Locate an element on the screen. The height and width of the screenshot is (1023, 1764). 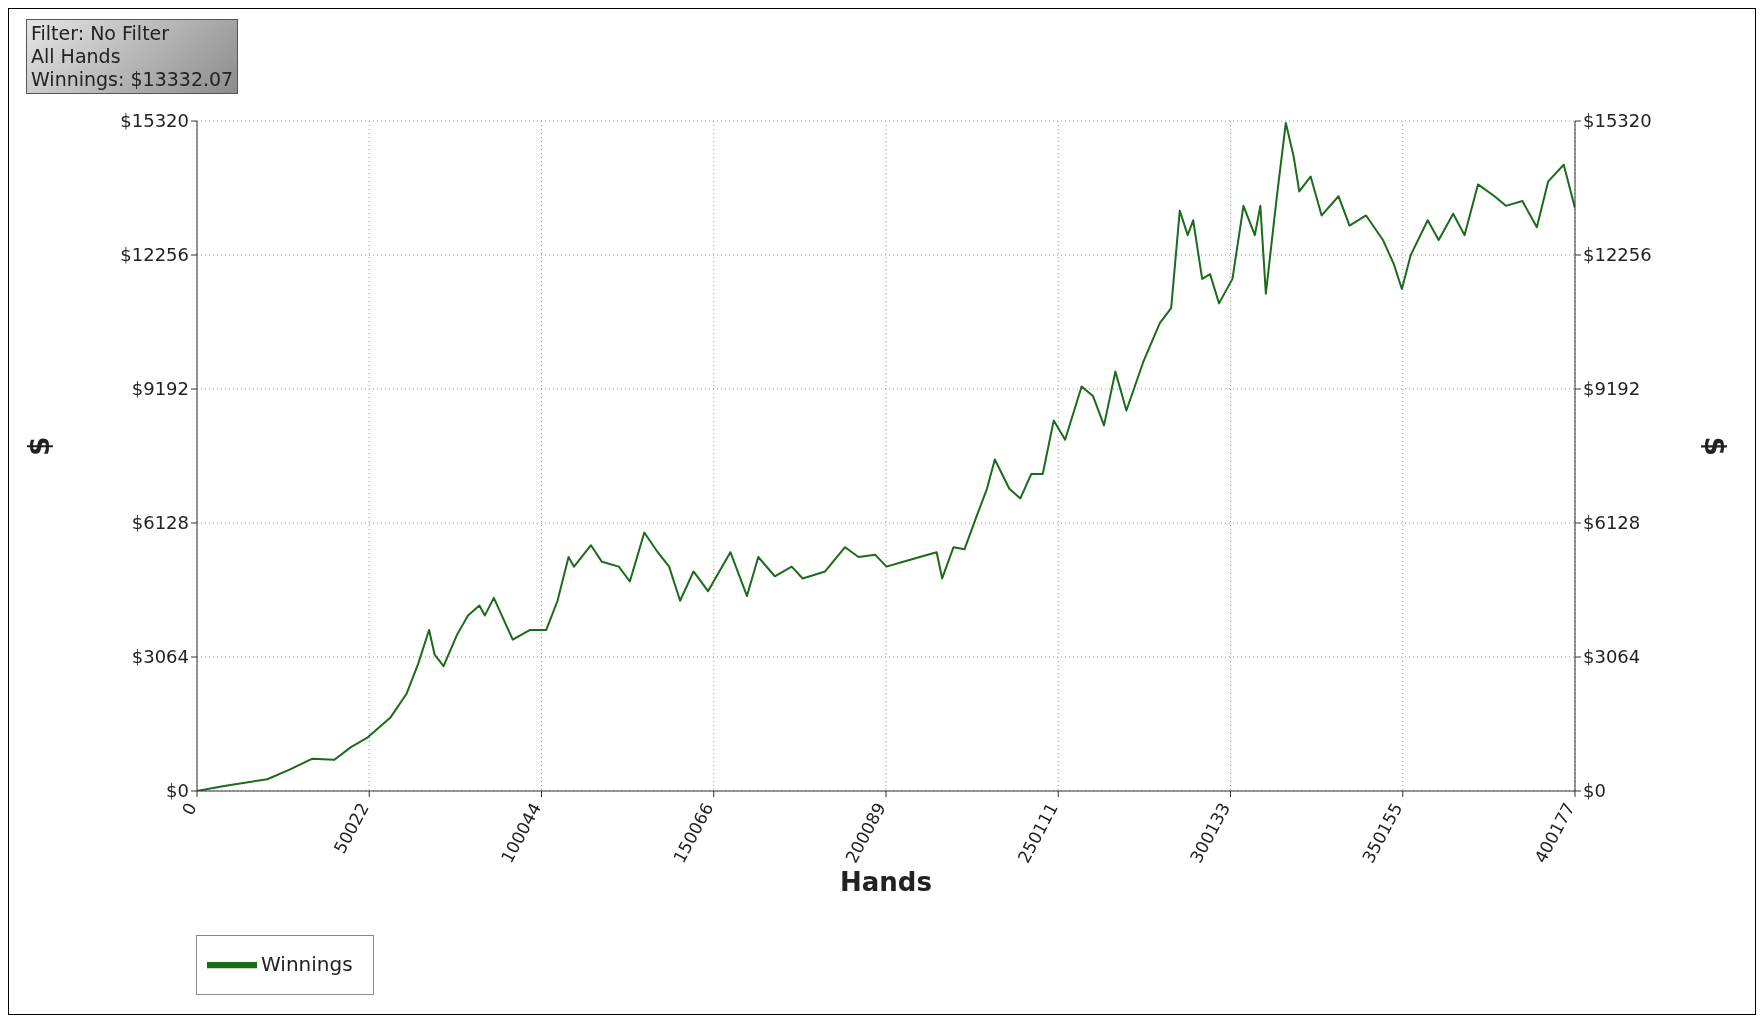
y2-tick-label: $12256 is located at coordinates (1617, 255).